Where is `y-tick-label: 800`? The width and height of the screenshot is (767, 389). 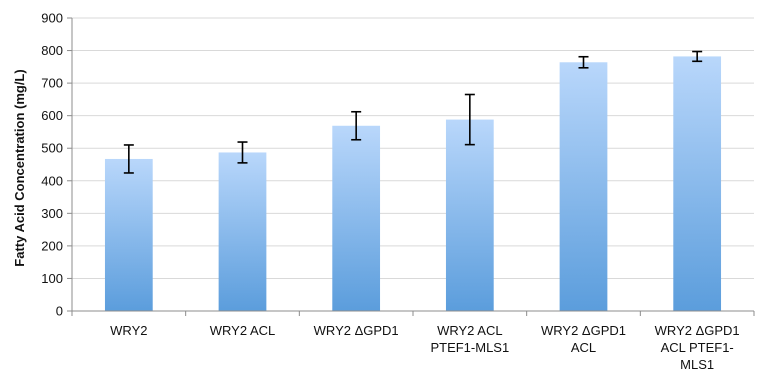 y-tick-label: 800 is located at coordinates (52, 50).